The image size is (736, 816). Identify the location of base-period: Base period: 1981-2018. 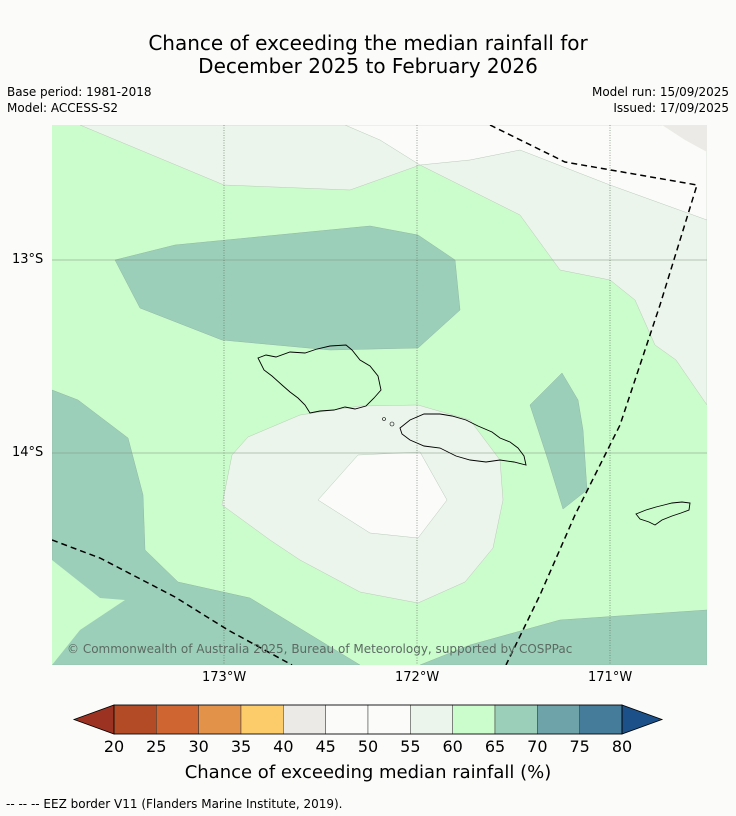
(79, 92).